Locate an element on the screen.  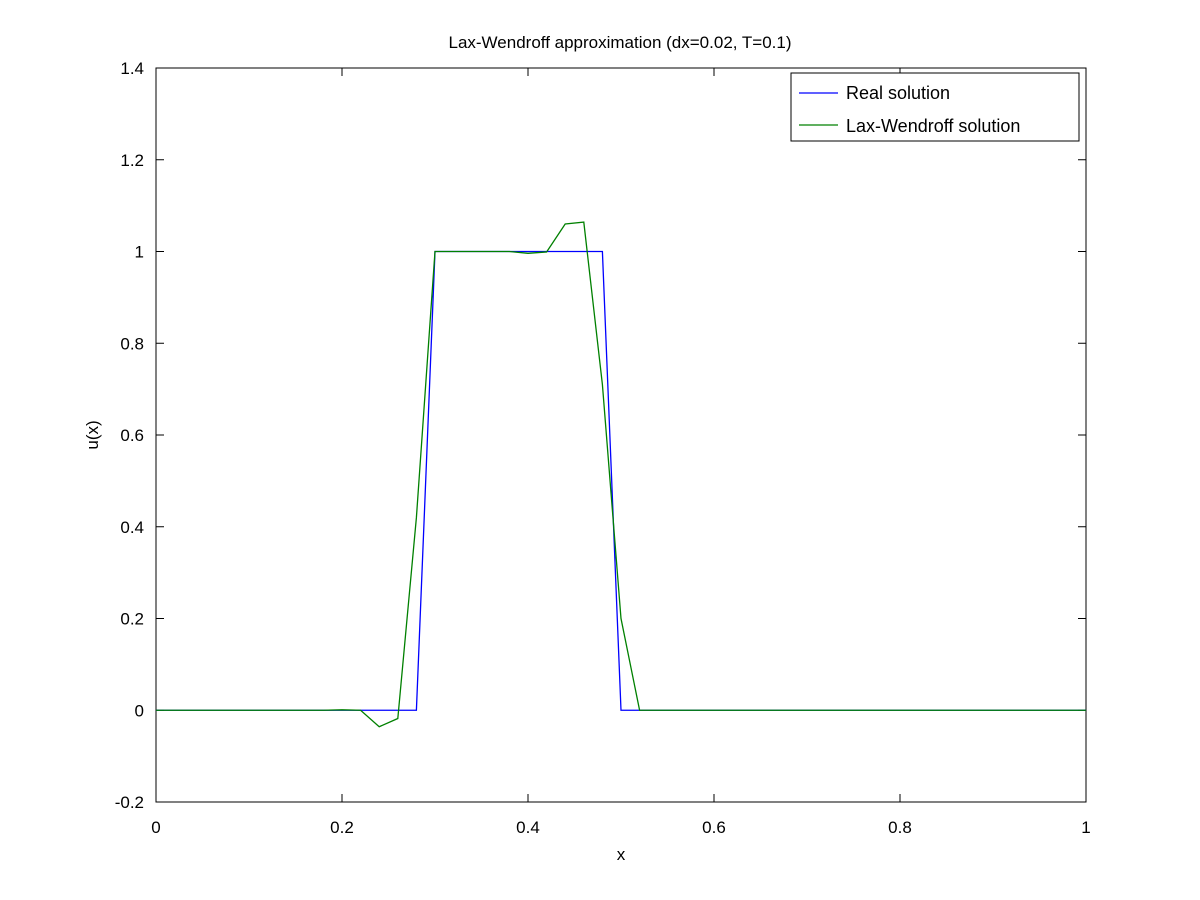
y-tick-label: 1.2 is located at coordinates (132, 160).